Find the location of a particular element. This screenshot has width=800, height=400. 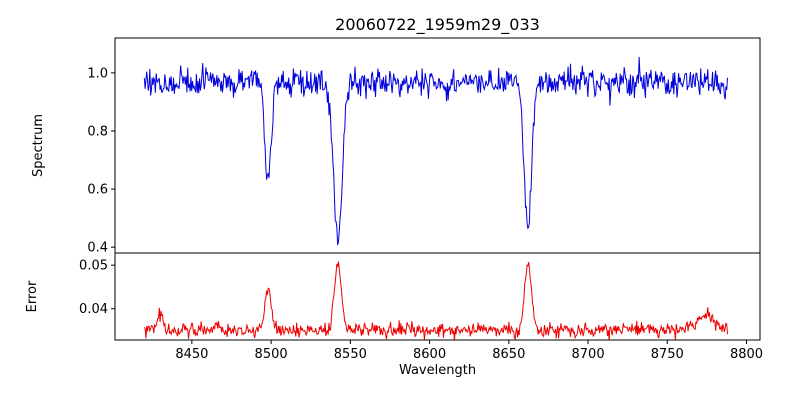

error-y-axis-label: Error is located at coordinates (32, 296).